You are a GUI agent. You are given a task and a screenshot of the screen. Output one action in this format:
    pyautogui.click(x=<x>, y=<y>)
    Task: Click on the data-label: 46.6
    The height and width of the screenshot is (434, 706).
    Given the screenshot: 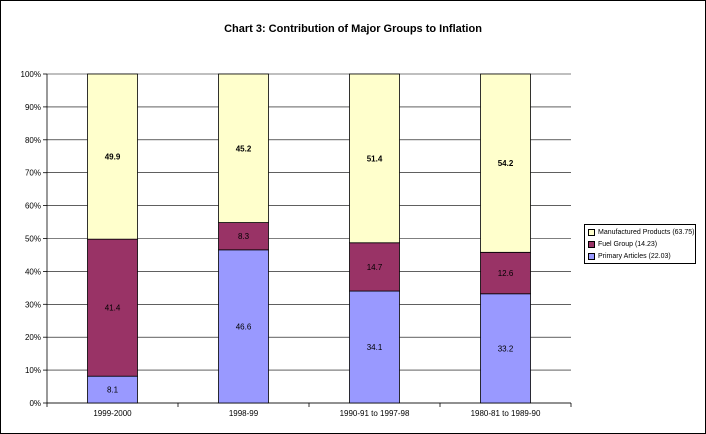 What is the action you would take?
    pyautogui.click(x=244, y=326)
    